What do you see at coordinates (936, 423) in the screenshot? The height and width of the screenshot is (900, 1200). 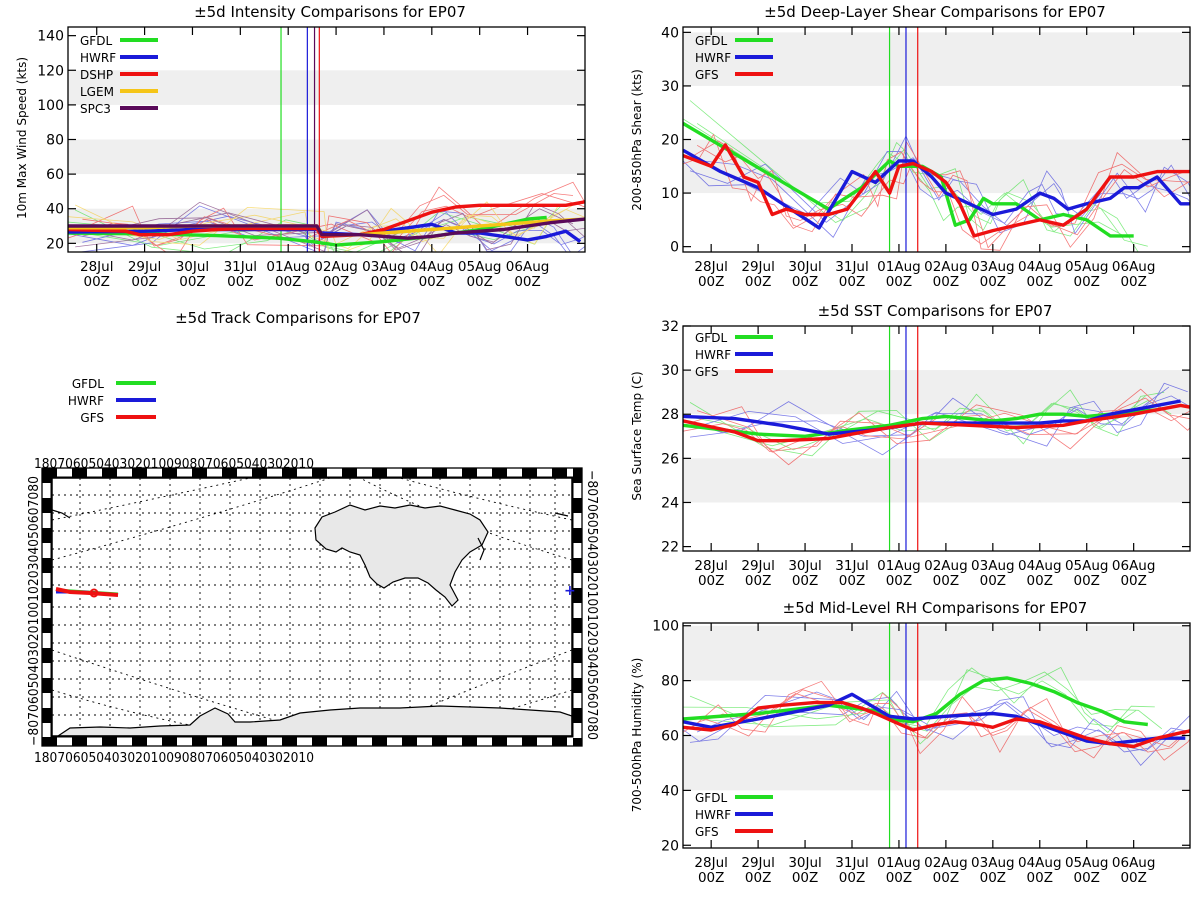 I see `sst-line-gfs` at bounding box center [936, 423].